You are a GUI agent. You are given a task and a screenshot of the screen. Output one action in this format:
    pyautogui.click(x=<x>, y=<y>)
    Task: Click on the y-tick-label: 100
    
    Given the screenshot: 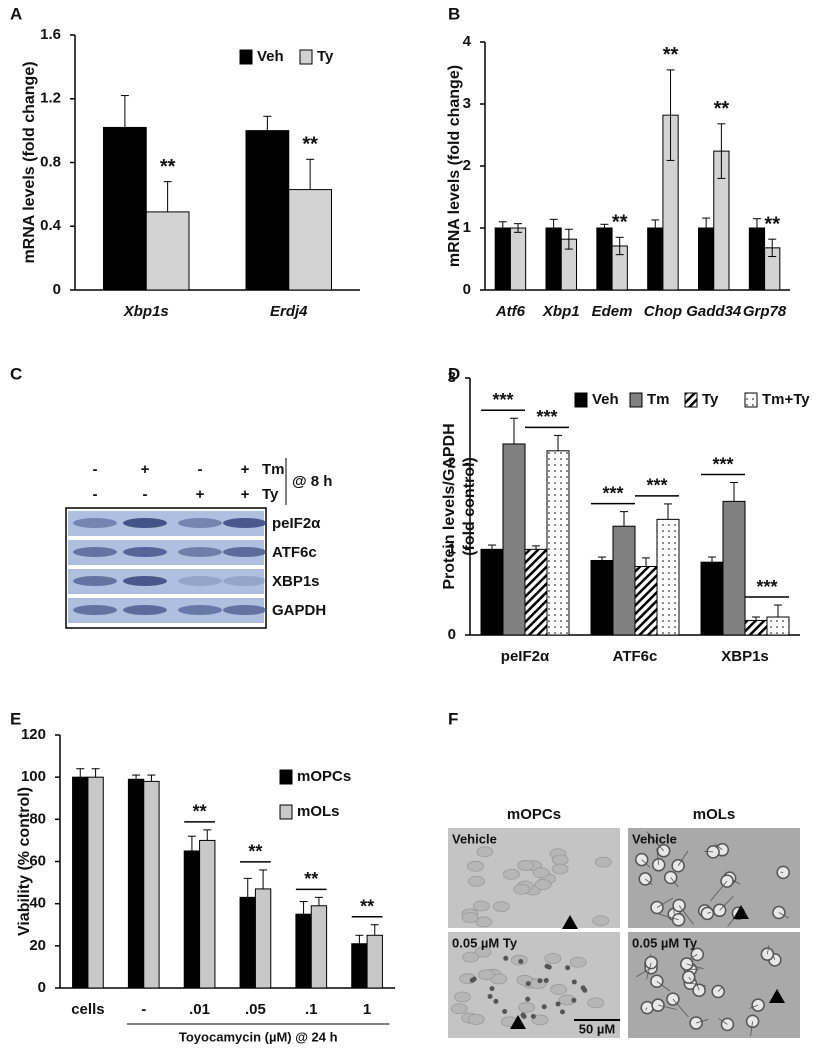 What is the action you would take?
    pyautogui.click(x=33, y=776)
    